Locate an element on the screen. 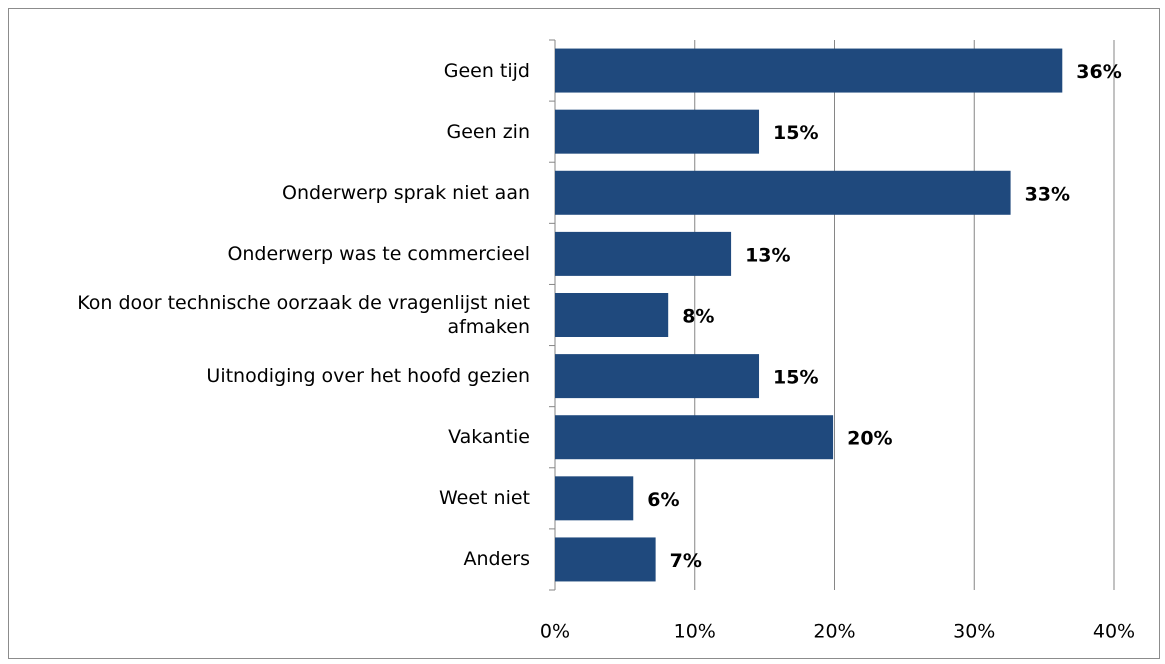 Image resolution: width=1165 pixels, height=664 pixels. x-tick-label: 10% is located at coordinates (695, 632).